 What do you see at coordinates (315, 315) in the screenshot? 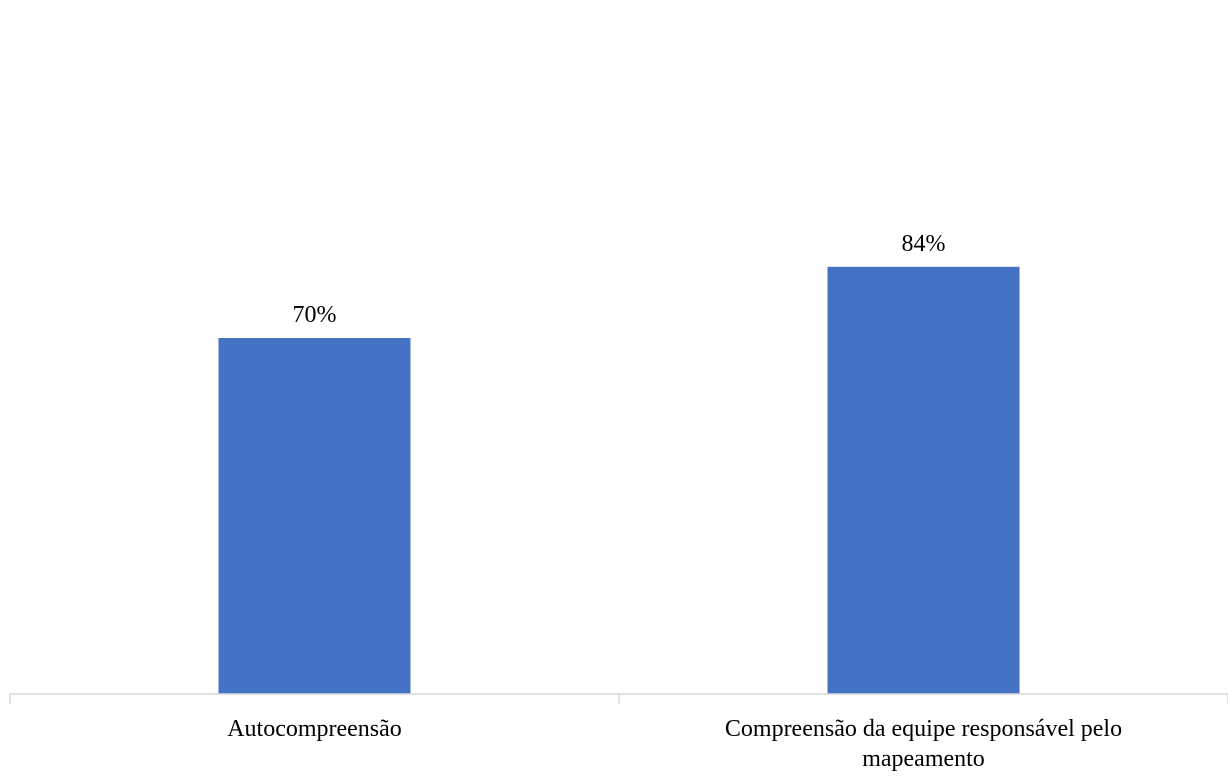
I see `data-label-0: 70%` at bounding box center [315, 315].